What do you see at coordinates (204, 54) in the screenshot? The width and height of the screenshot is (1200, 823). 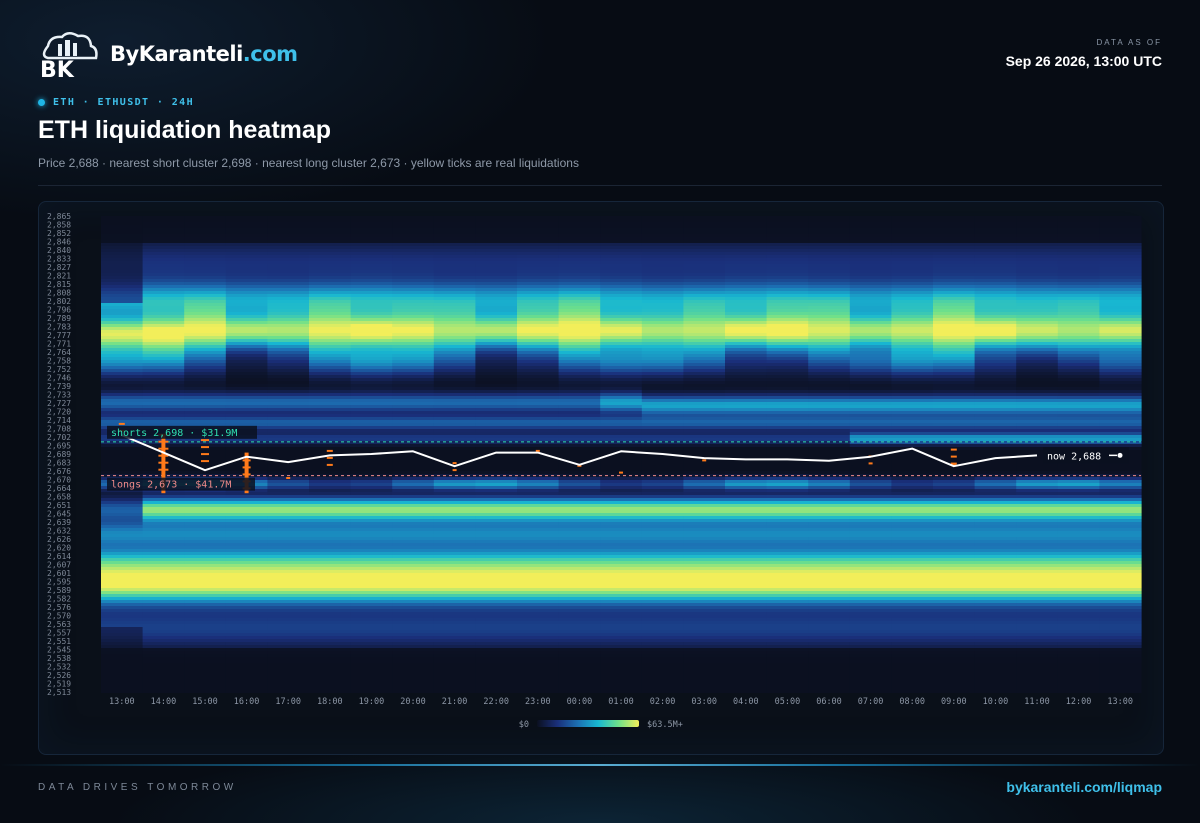 I see `brand-name: ByKaranteli.com` at bounding box center [204, 54].